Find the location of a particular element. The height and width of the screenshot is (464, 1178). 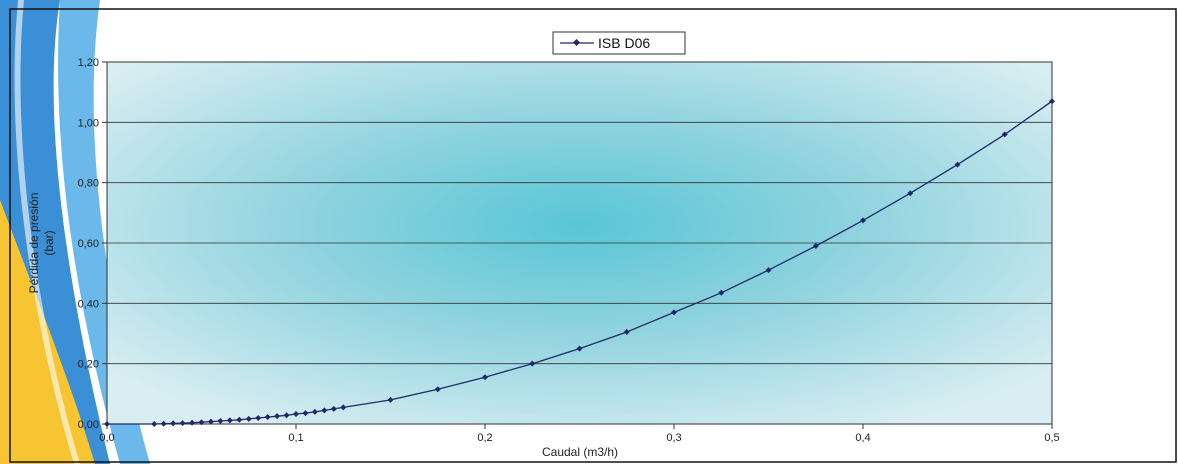

x-tick-label: 0,3 is located at coordinates (673, 438).